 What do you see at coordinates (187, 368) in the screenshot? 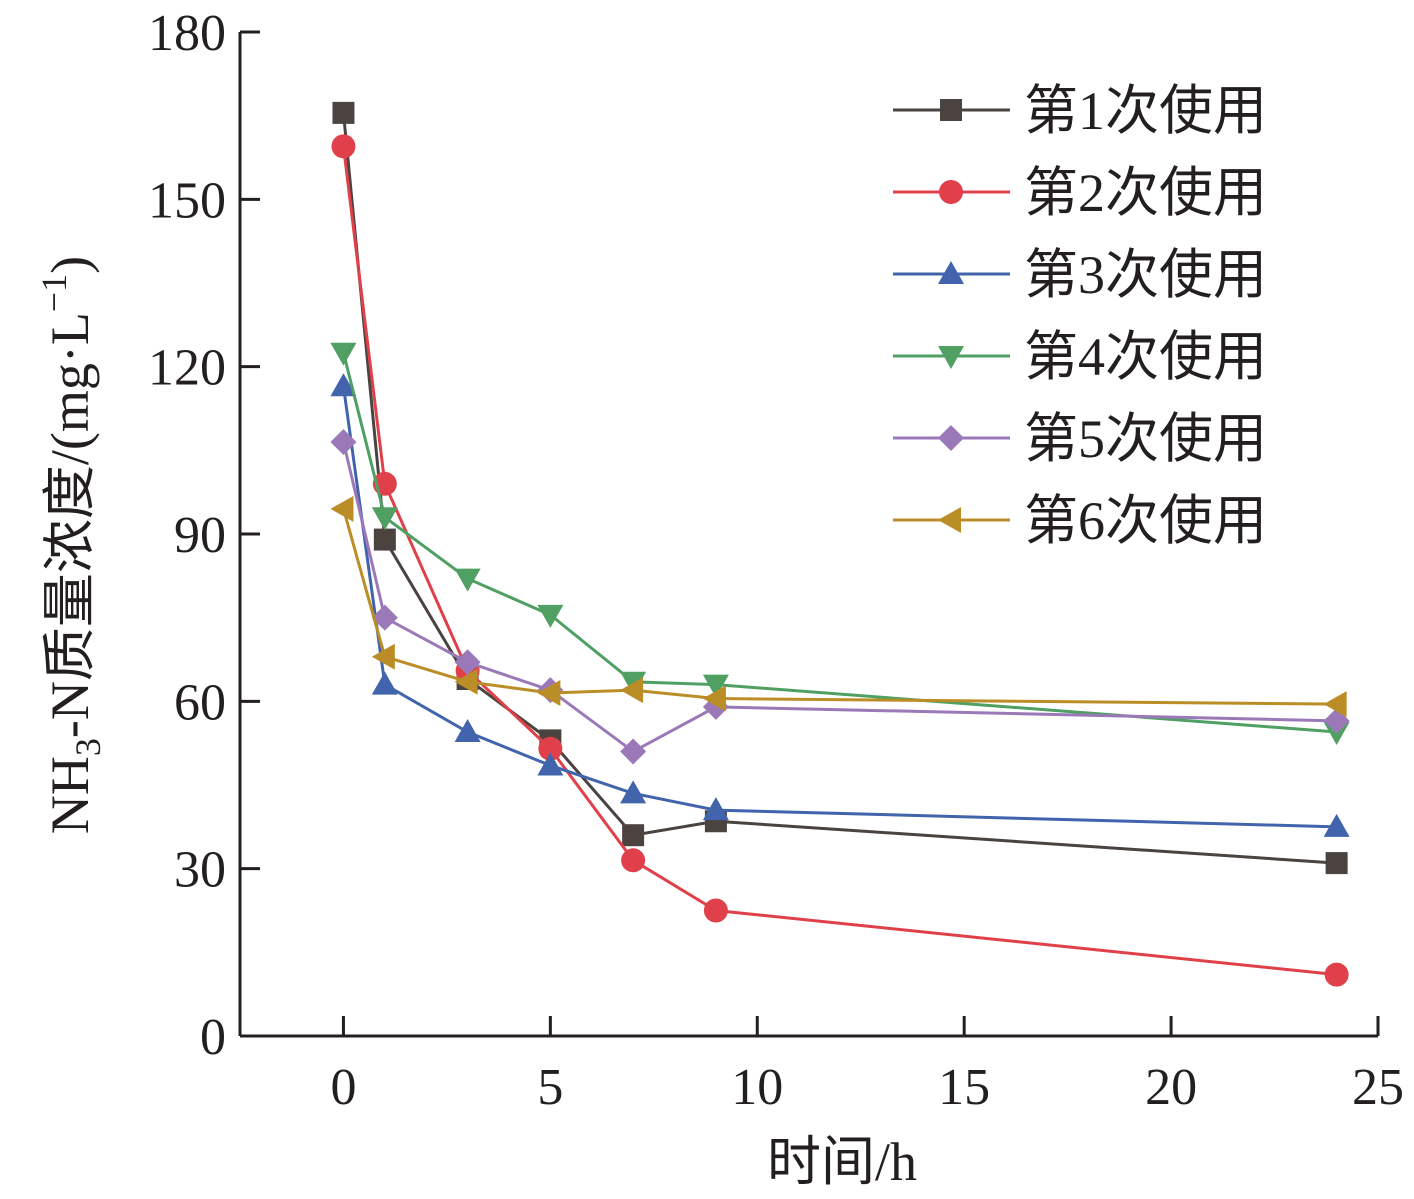
I see `y-tick-label: 120` at bounding box center [187, 368].